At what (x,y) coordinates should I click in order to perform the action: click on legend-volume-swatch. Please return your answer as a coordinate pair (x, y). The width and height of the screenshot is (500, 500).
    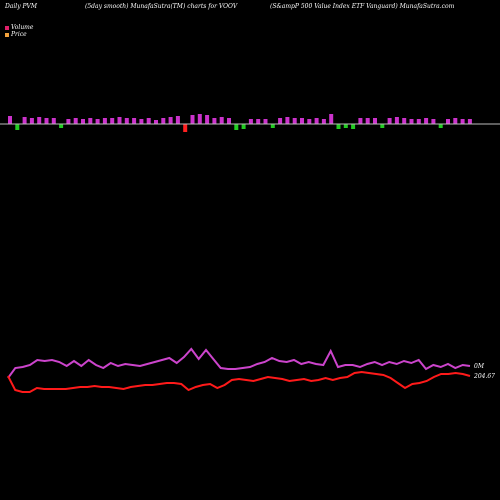
    Looking at the image, I should click on (7, 27).